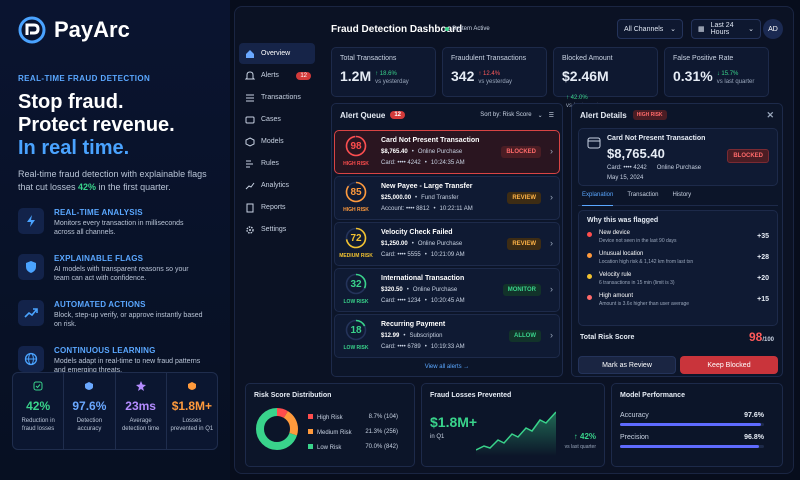  What do you see at coordinates (250, 208) in the screenshot?
I see `doc-icon` at bounding box center [250, 208].